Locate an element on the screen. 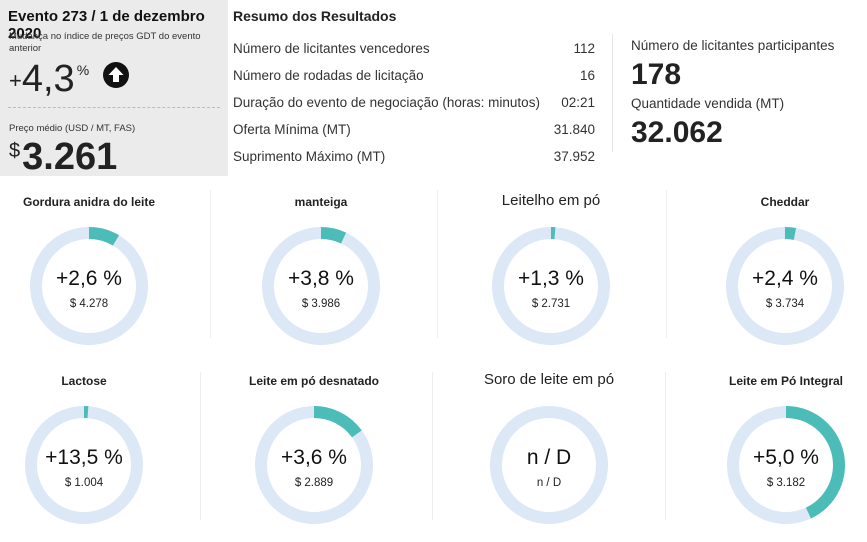 Image resolution: width=867 pixels, height=542 pixels. summary-row-label: Número de licitantes vencedores is located at coordinates (331, 48).